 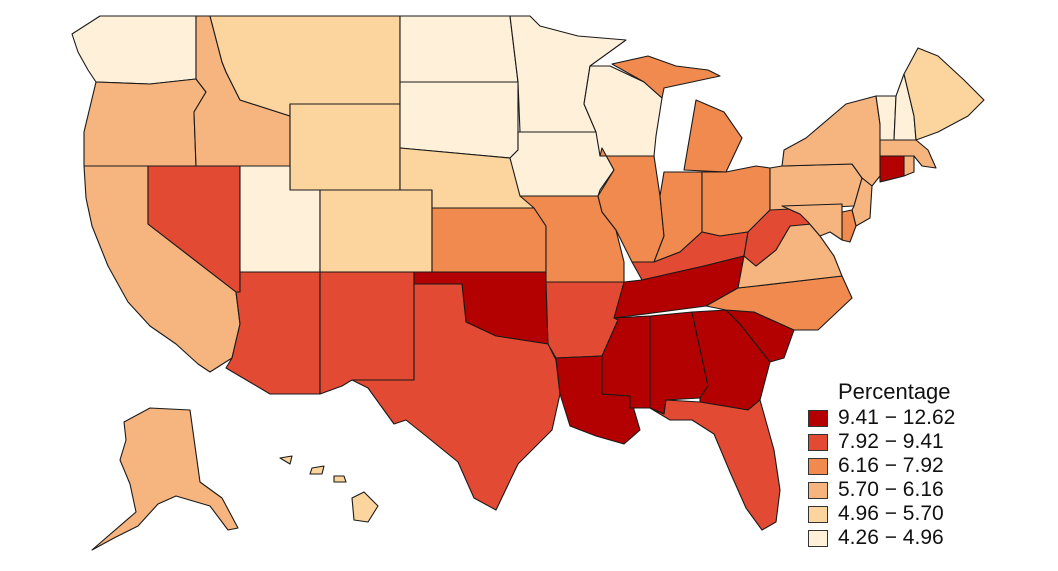 I want to click on state-texas: Texas, so click(x=456, y=397).